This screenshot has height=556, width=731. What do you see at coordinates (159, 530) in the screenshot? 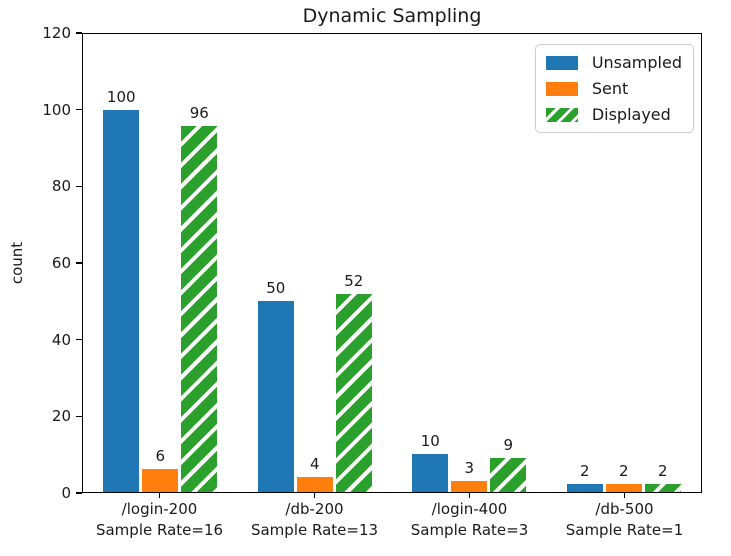
I see `x-category-sample-rate: Sample Rate=16` at bounding box center [159, 530].